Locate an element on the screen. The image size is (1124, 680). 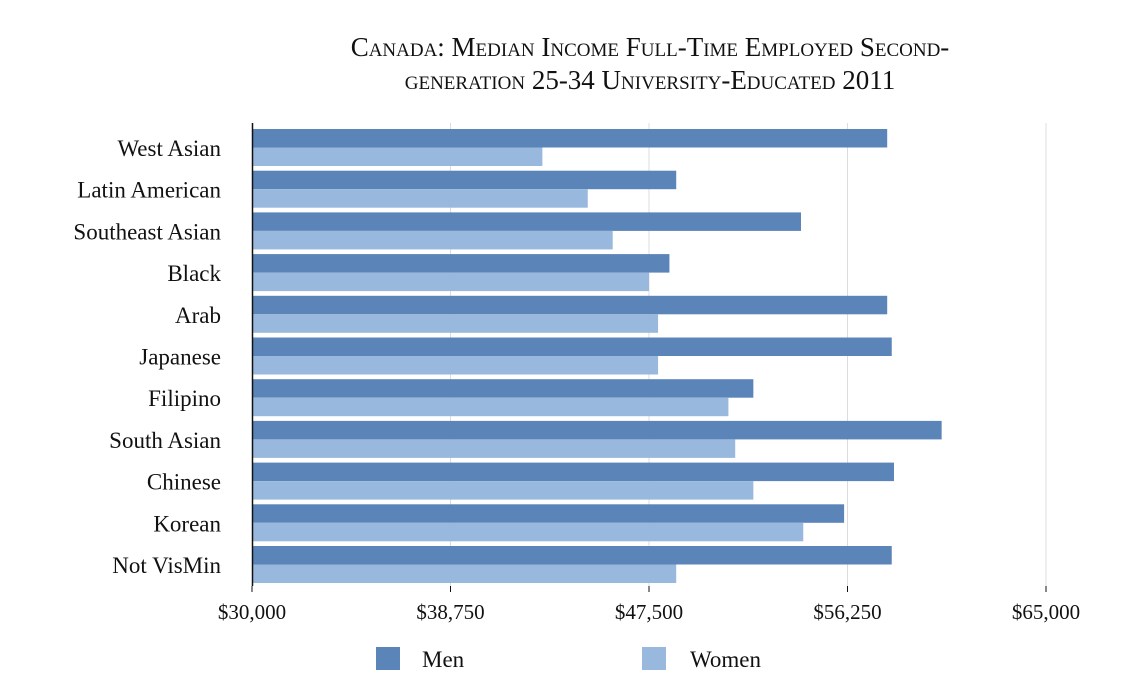
x-tick-label: $65,000 is located at coordinates (1046, 612).